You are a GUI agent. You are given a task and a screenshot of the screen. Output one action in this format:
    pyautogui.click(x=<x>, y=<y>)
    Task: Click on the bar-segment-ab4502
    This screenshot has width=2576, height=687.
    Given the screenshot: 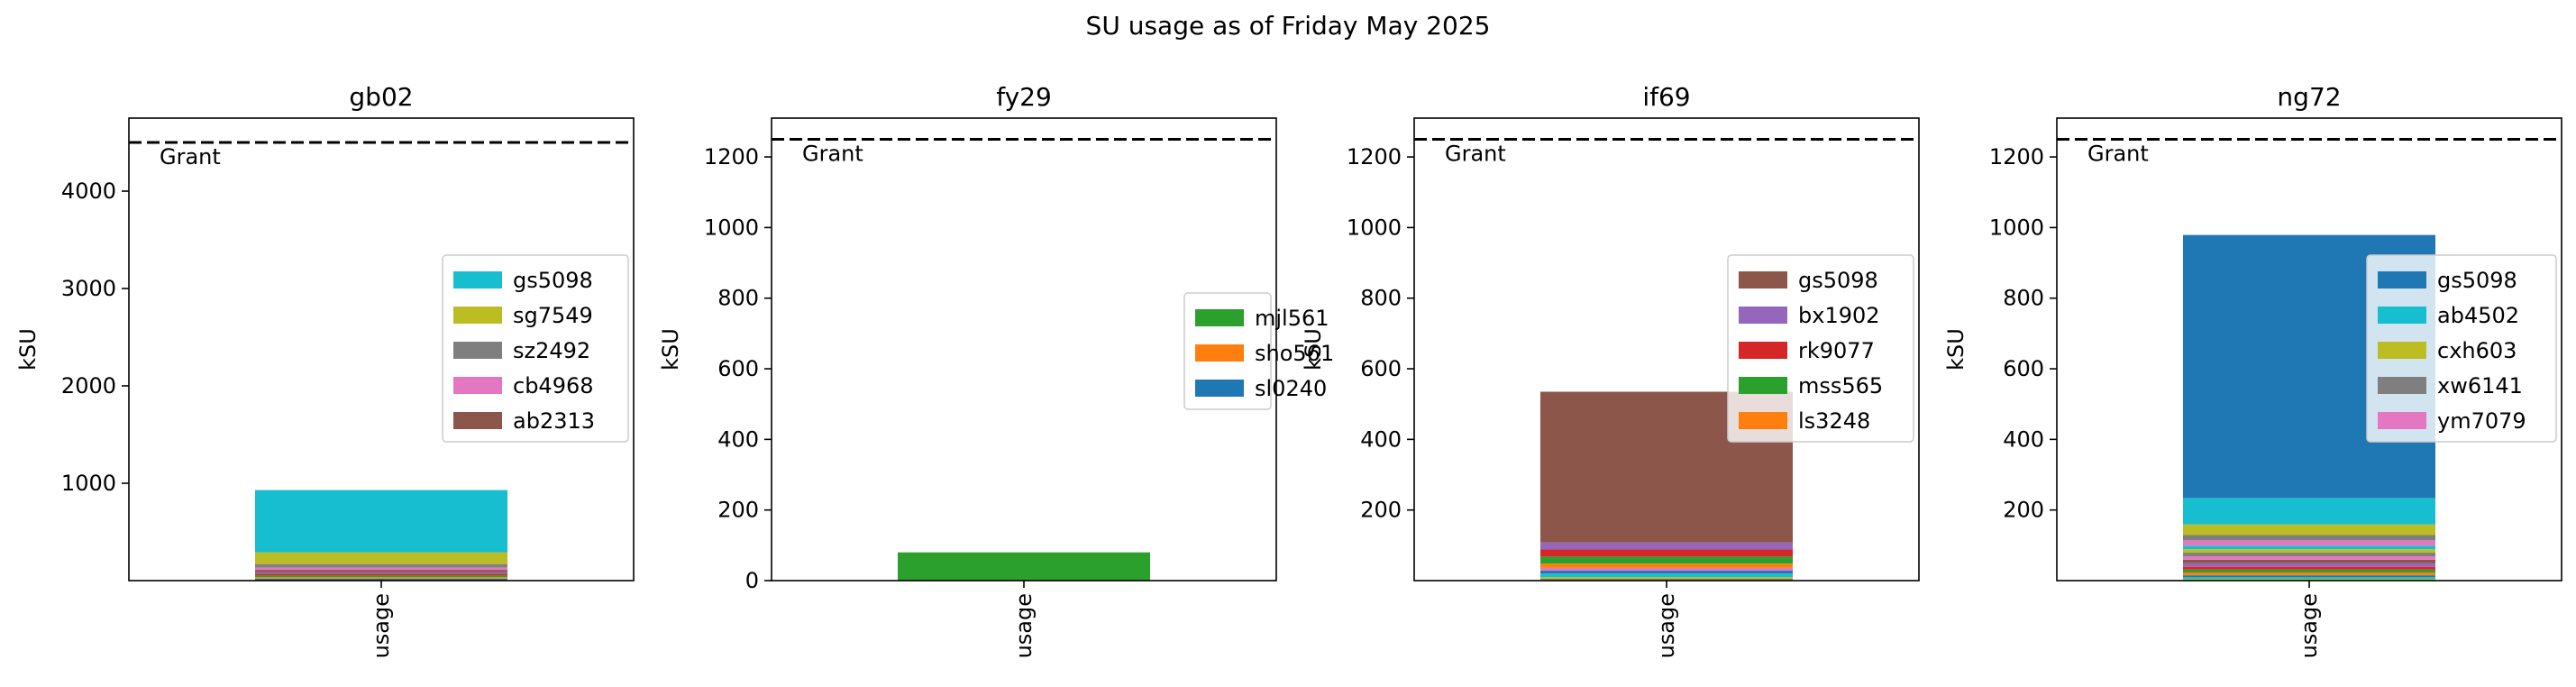 What is the action you would take?
    pyautogui.click(x=2309, y=511)
    